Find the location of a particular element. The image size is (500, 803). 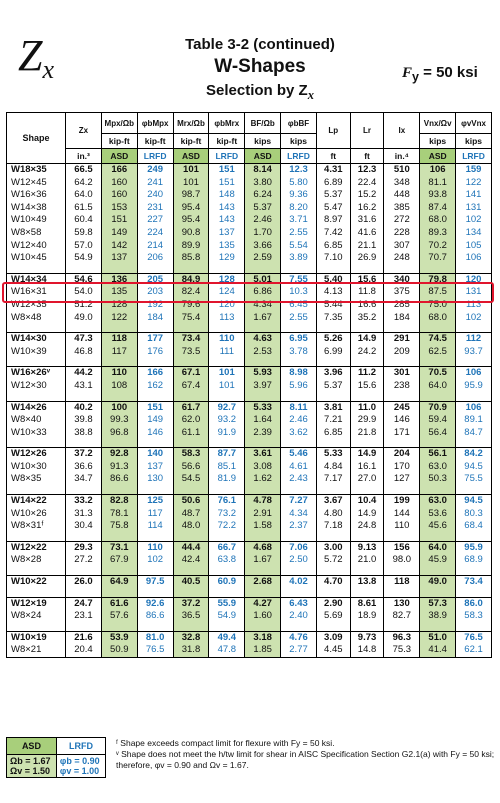

value-cell: 7.42 is located at coordinates (333, 233).